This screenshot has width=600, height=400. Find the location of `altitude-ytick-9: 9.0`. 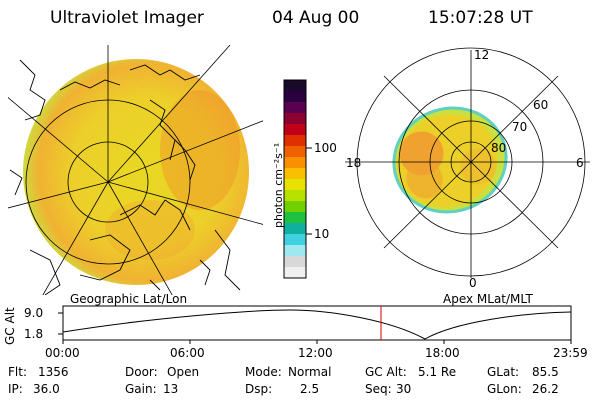

altitude-ytick-9: 9.0 is located at coordinates (34, 313).